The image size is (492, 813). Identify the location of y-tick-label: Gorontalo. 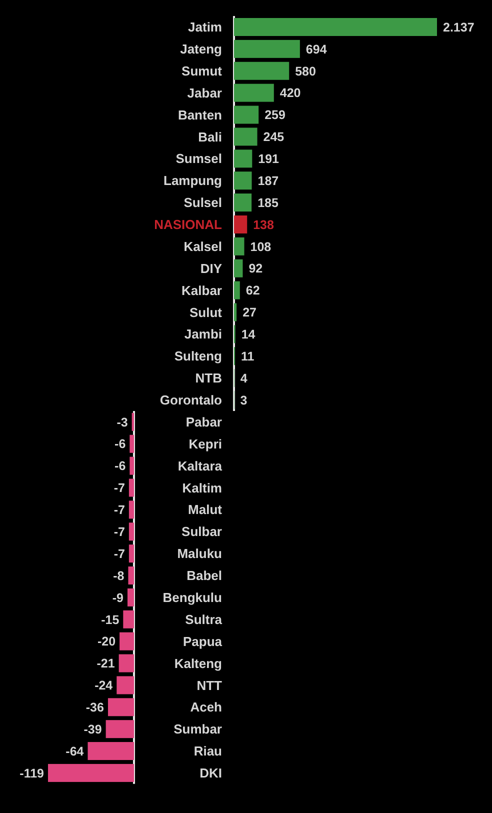
(191, 400).